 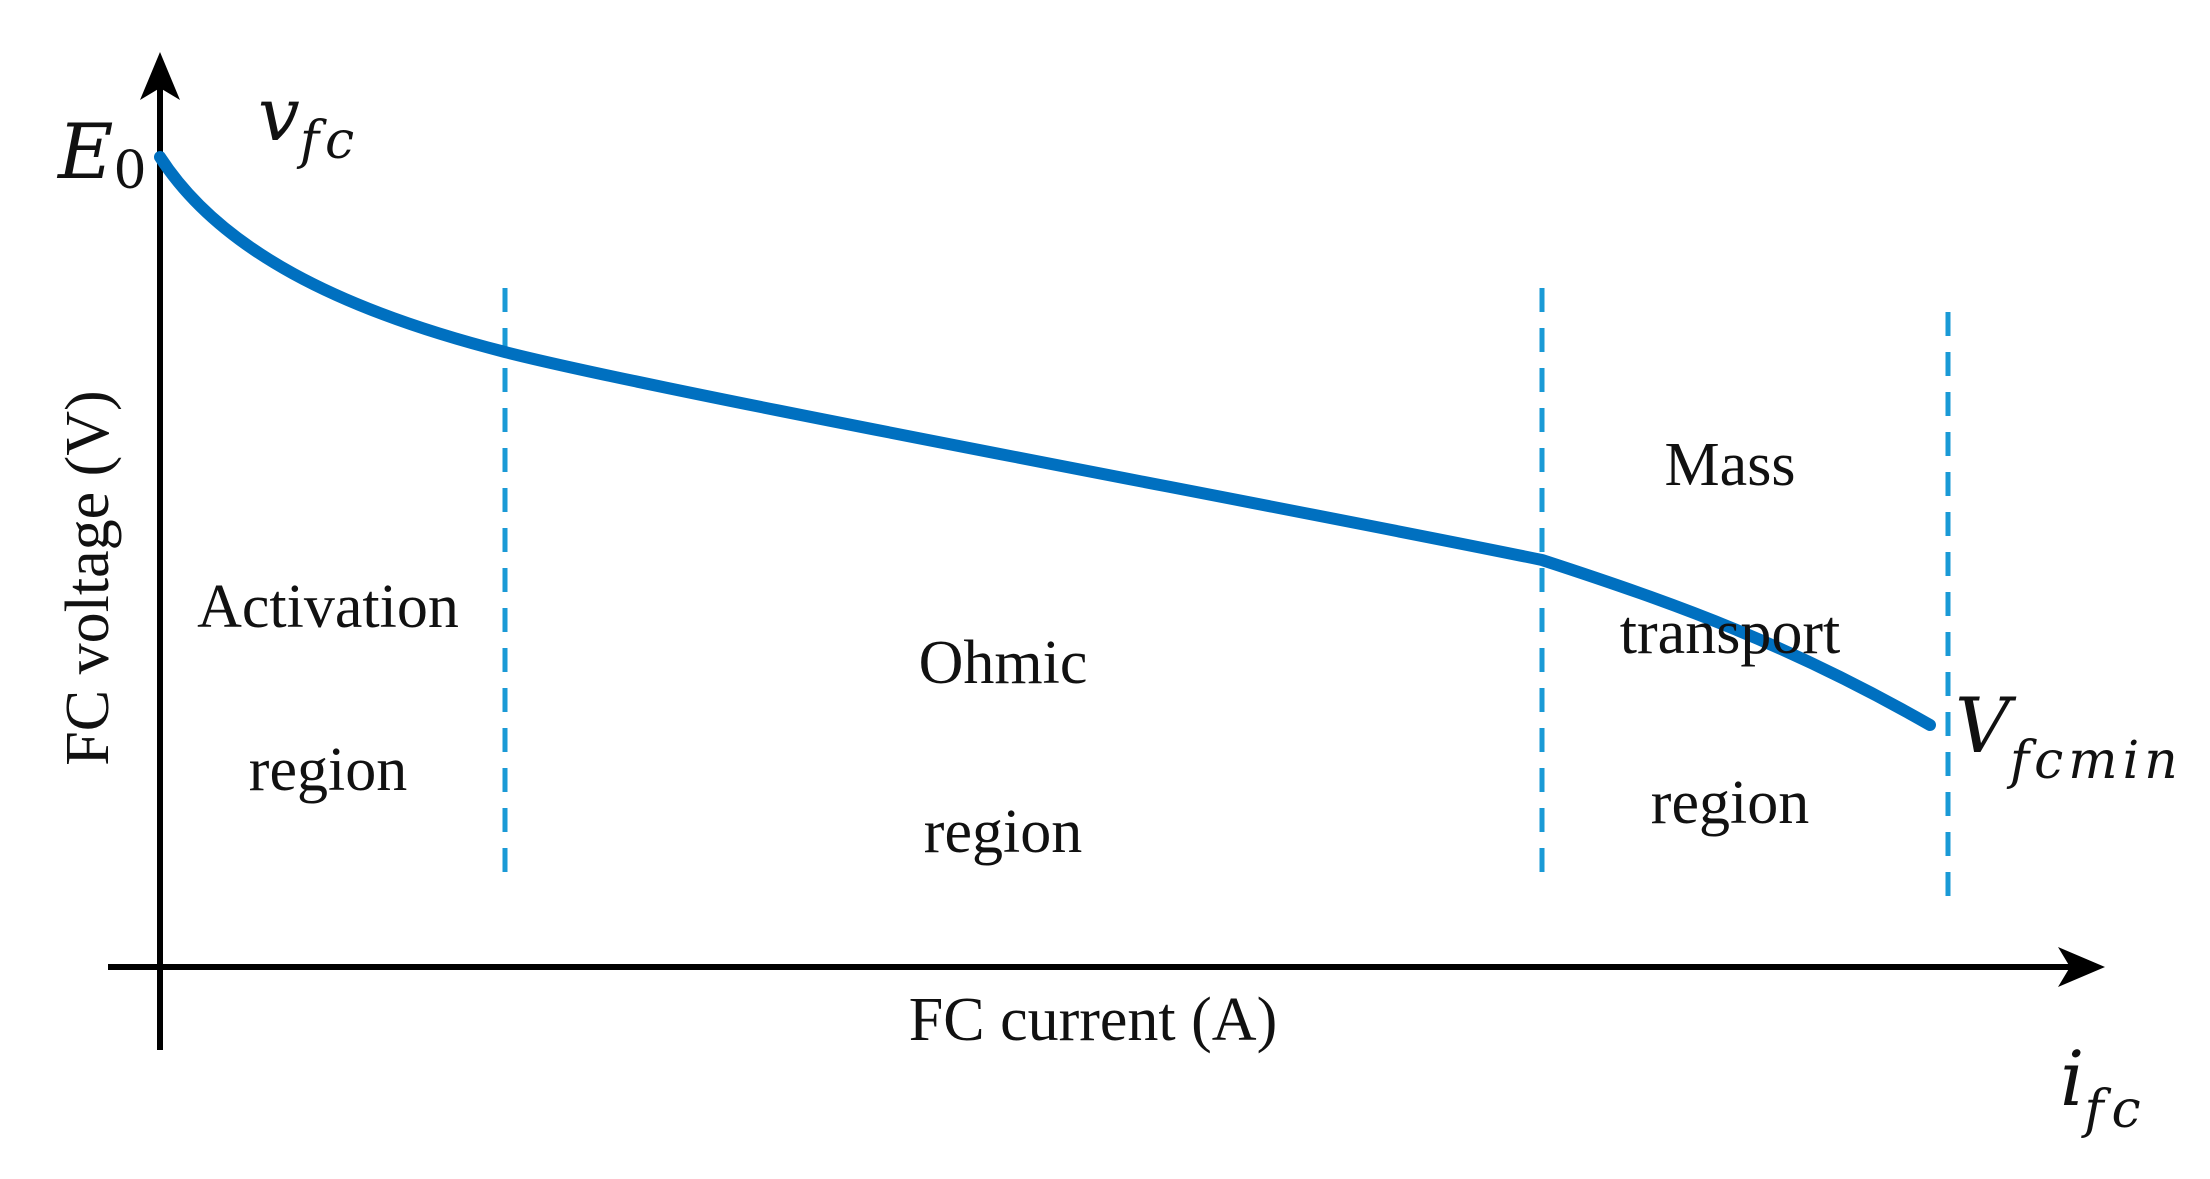 I want to click on ohmic-region-label: Ohmic region, so click(x=1003, y=747).